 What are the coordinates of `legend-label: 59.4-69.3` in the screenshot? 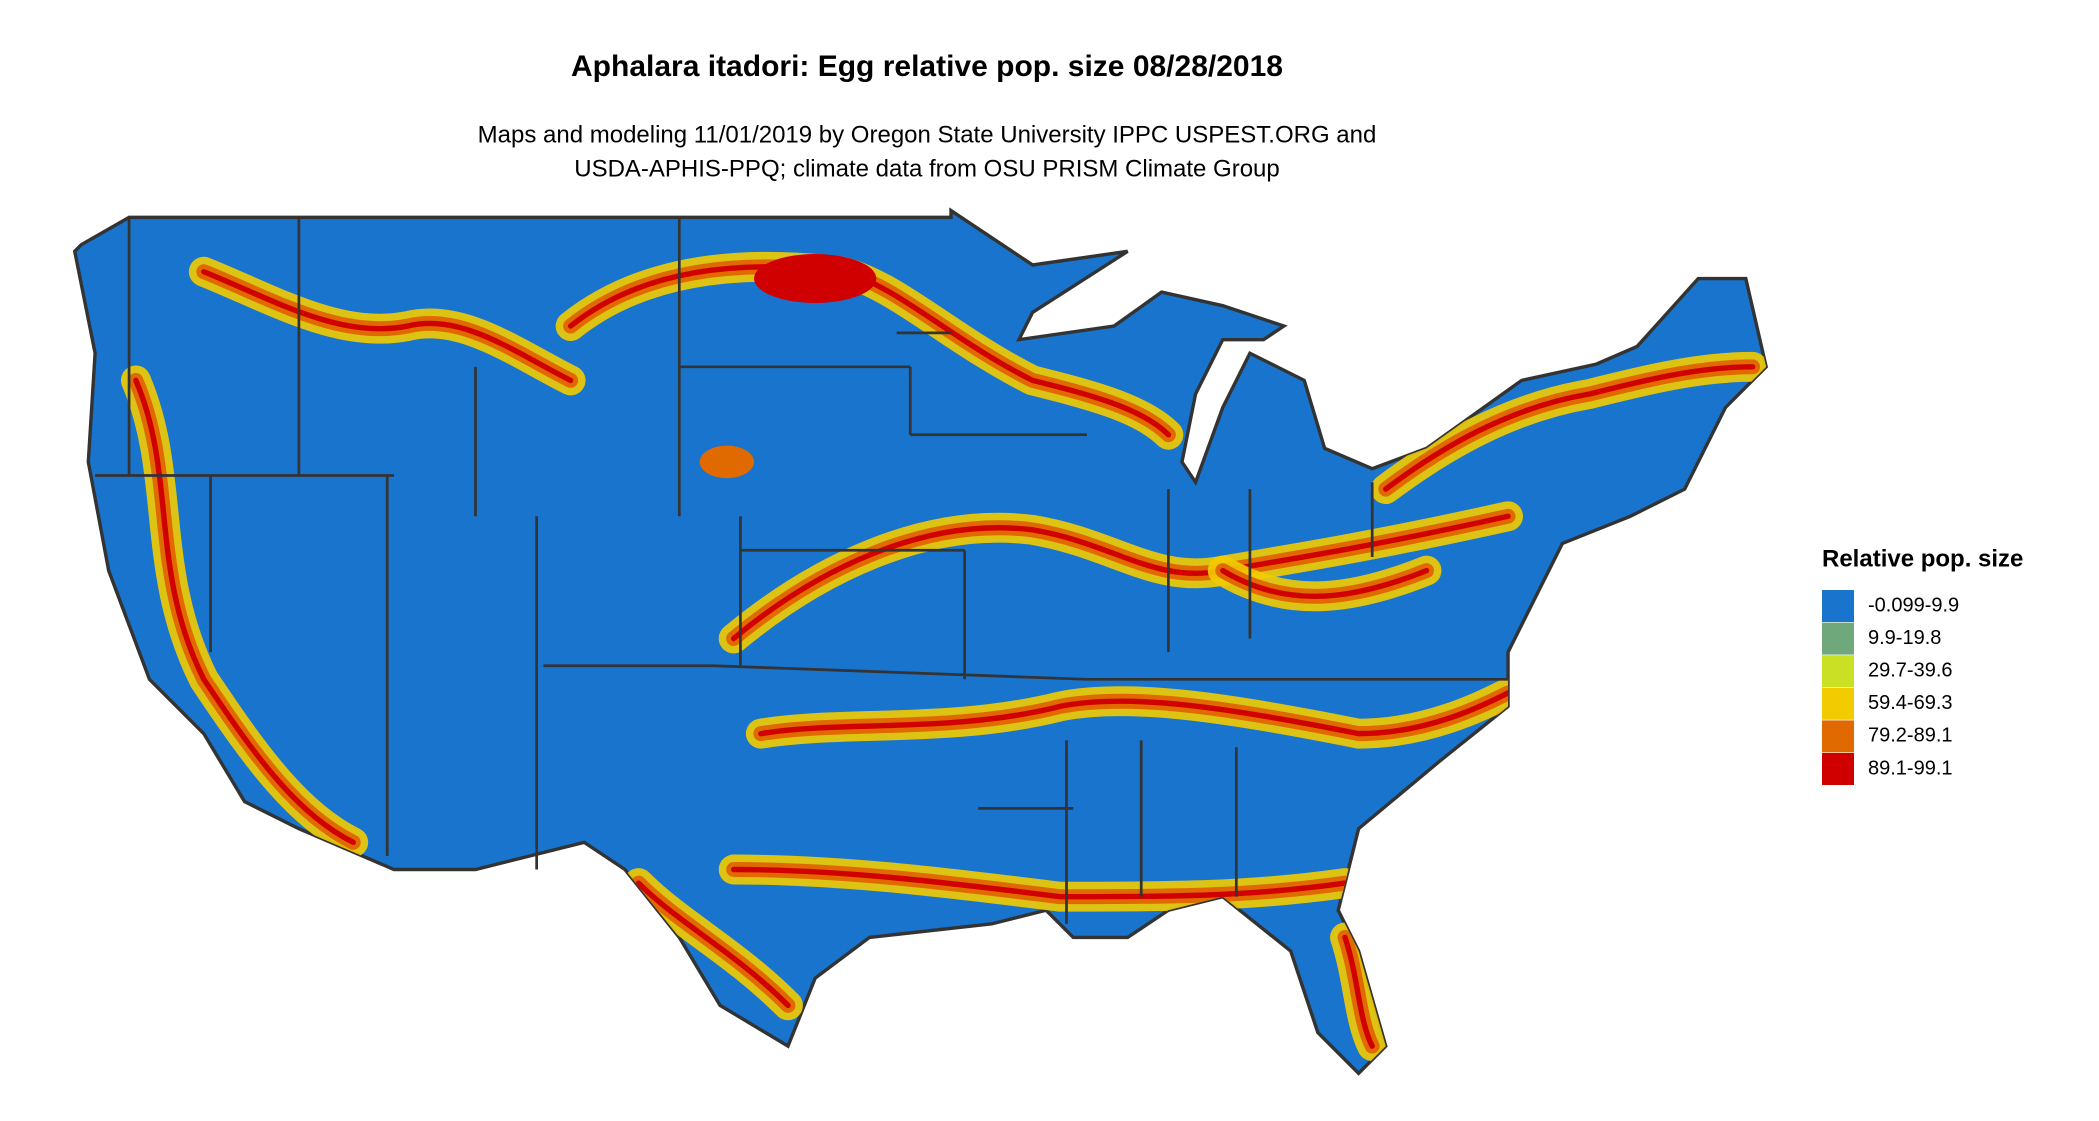 It's located at (1910, 703).